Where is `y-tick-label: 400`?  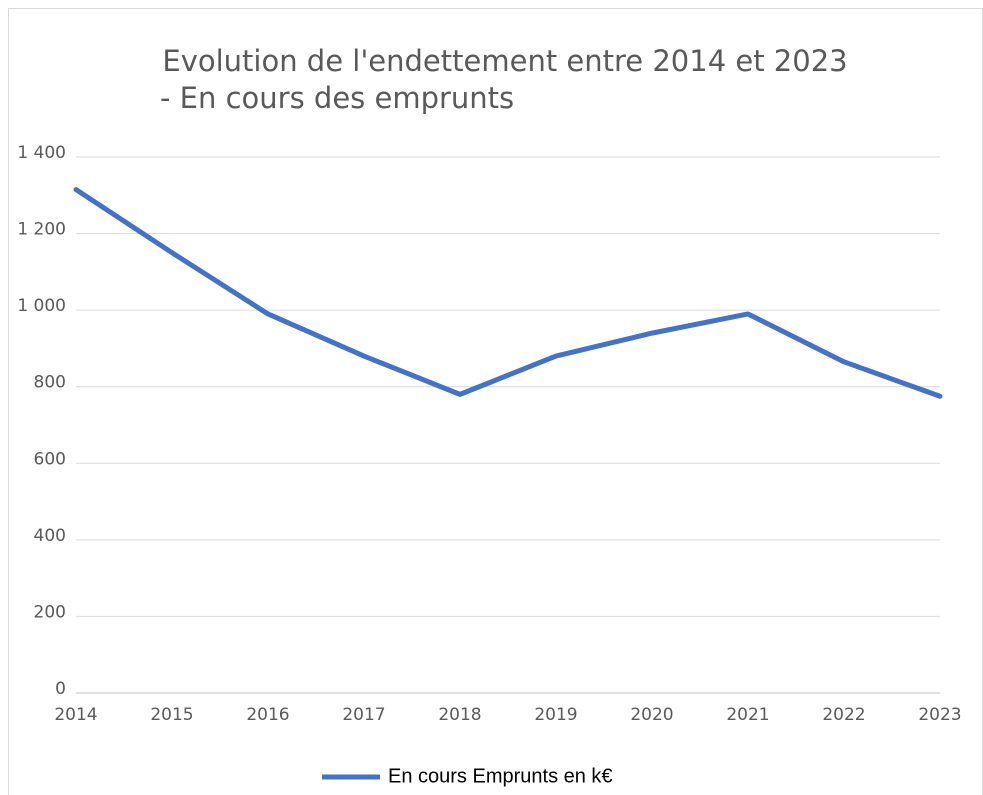
y-tick-label: 400 is located at coordinates (50, 536).